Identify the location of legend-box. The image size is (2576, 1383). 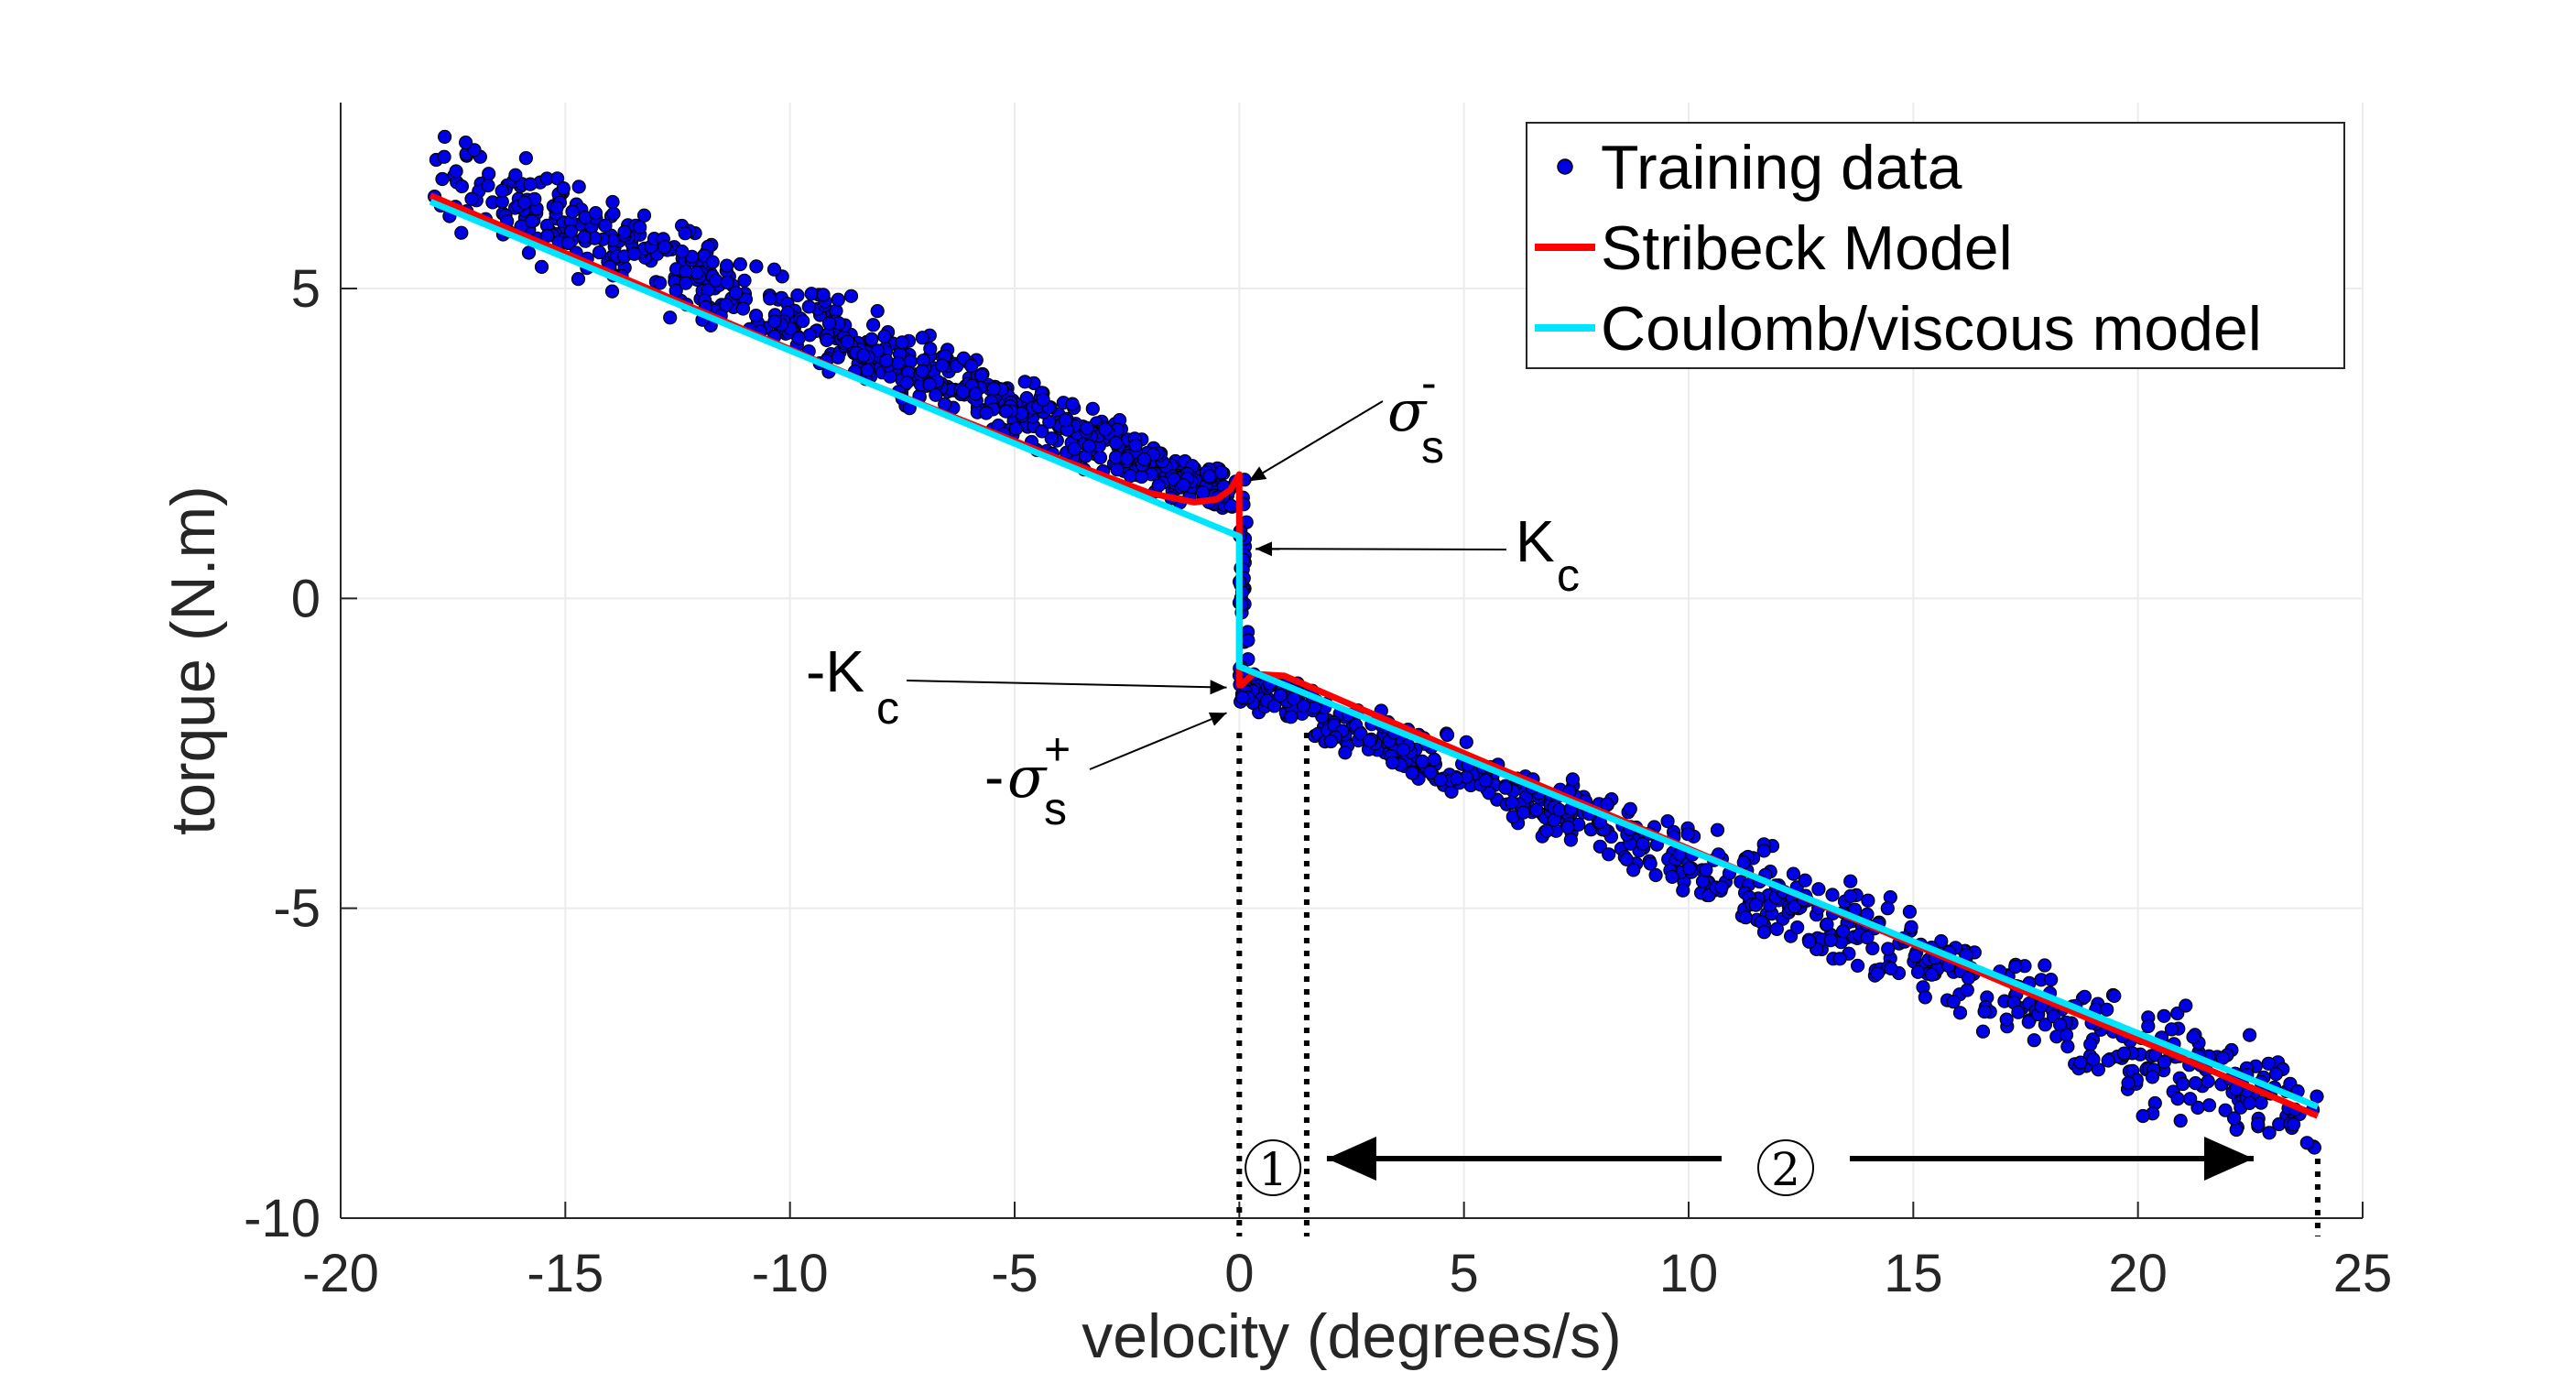
(1935, 245).